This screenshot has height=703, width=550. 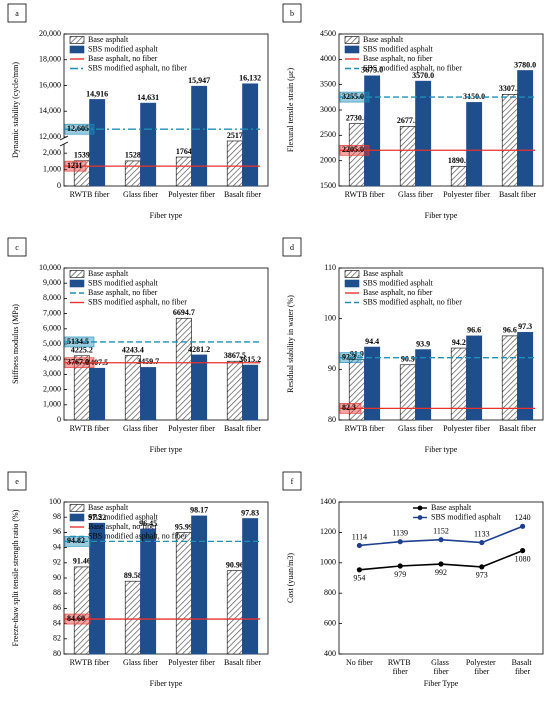 I want to click on reference-label: 84.60, so click(x=76, y=618).